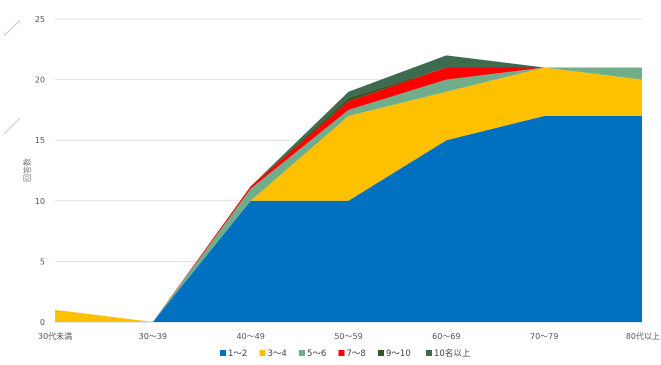 This screenshot has height=365, width=661. Describe the element at coordinates (12, 28) in the screenshot. I see `decorative-diagonal-line-top` at that location.